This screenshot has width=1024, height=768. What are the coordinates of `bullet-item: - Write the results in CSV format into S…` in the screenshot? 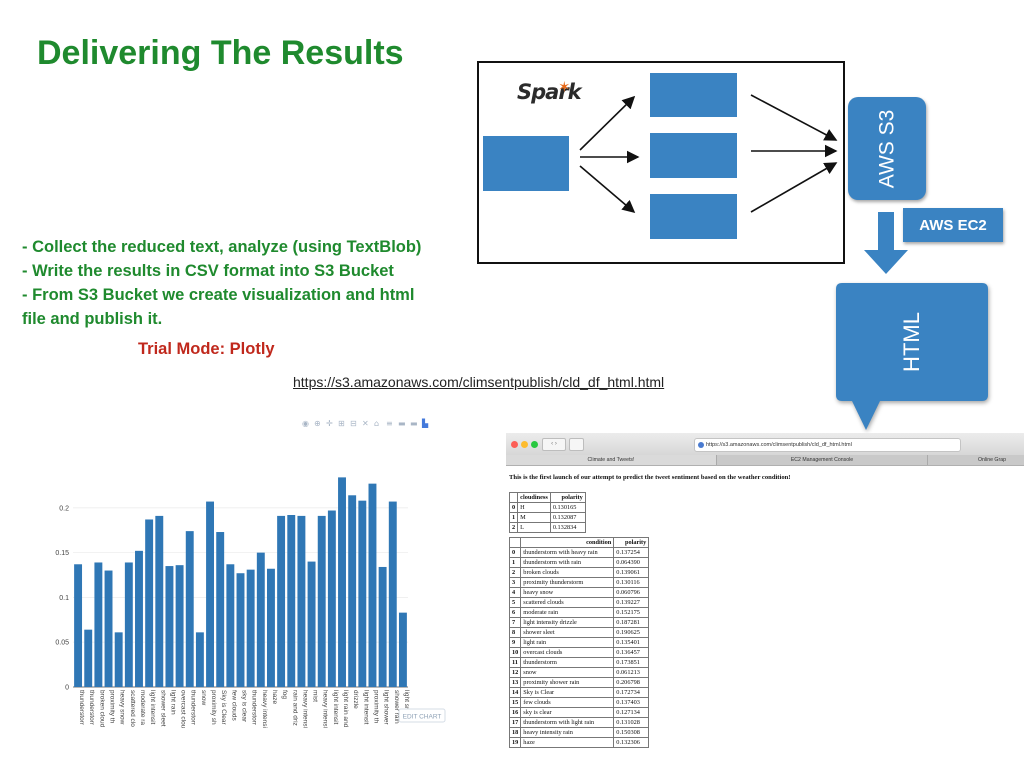 It's located at (208, 271).